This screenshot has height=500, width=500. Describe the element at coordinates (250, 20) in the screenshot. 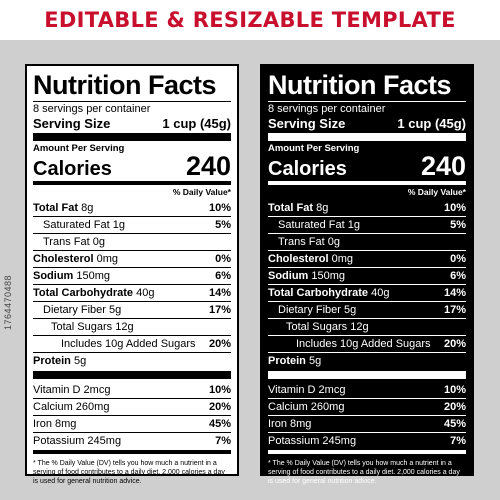

I see `banner-title: EDITABLE & RESIZABLE TEMPLATE` at that location.